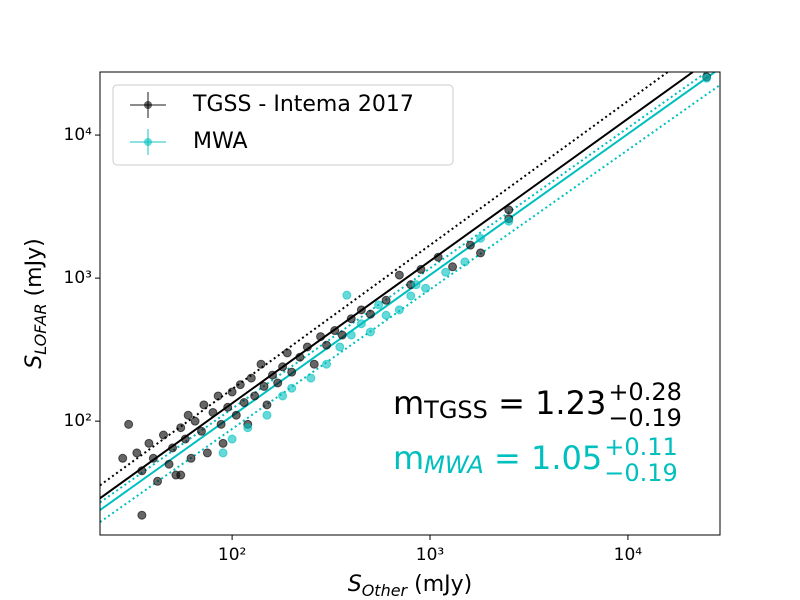 The height and width of the screenshot is (600, 800). I want to click on annotation: mMWA = 1.05, so click(497, 459).